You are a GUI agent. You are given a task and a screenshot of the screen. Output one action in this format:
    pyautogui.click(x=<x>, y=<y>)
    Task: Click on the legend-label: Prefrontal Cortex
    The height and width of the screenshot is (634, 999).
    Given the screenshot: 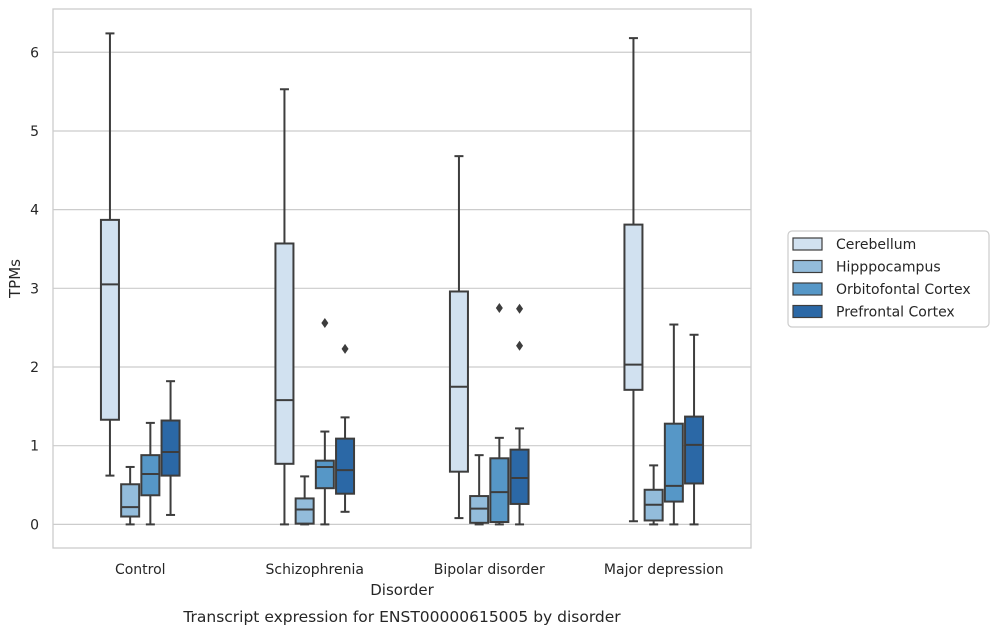 What is the action you would take?
    pyautogui.click(x=895, y=313)
    